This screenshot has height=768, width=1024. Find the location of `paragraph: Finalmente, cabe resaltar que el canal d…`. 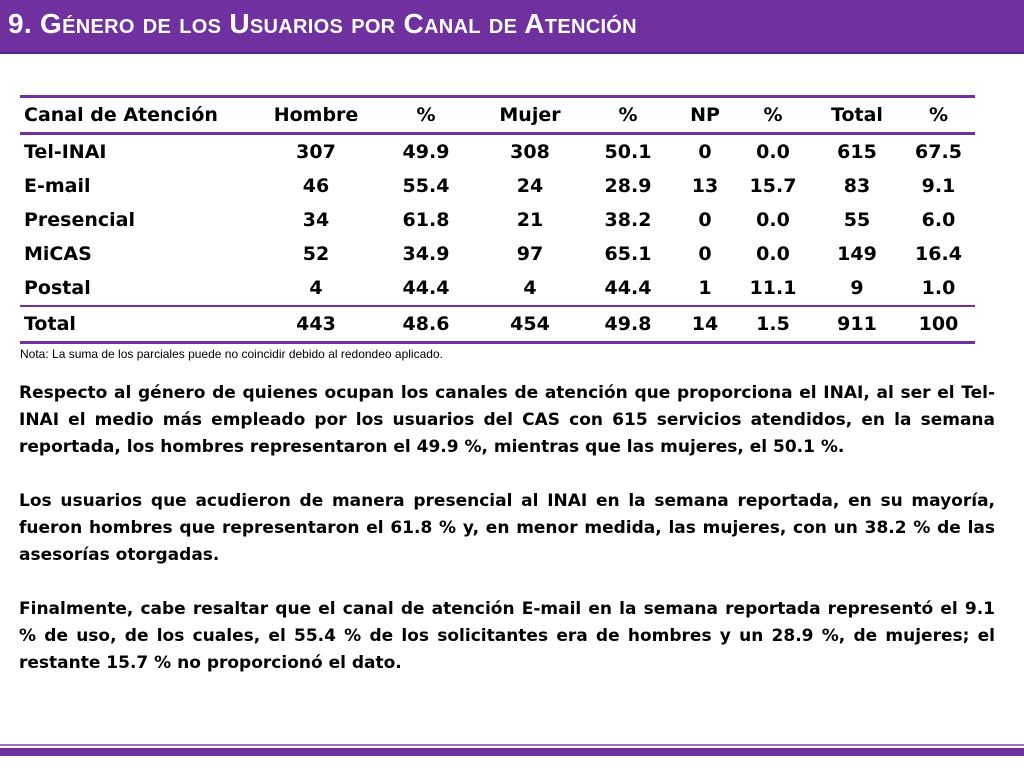

paragraph: Finalmente, cabe resaltar que el canal d… is located at coordinates (507, 636).